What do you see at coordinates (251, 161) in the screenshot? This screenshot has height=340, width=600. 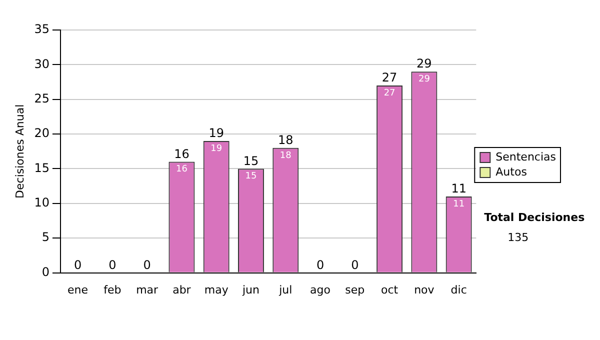 I see `total-label: 15` at bounding box center [251, 161].